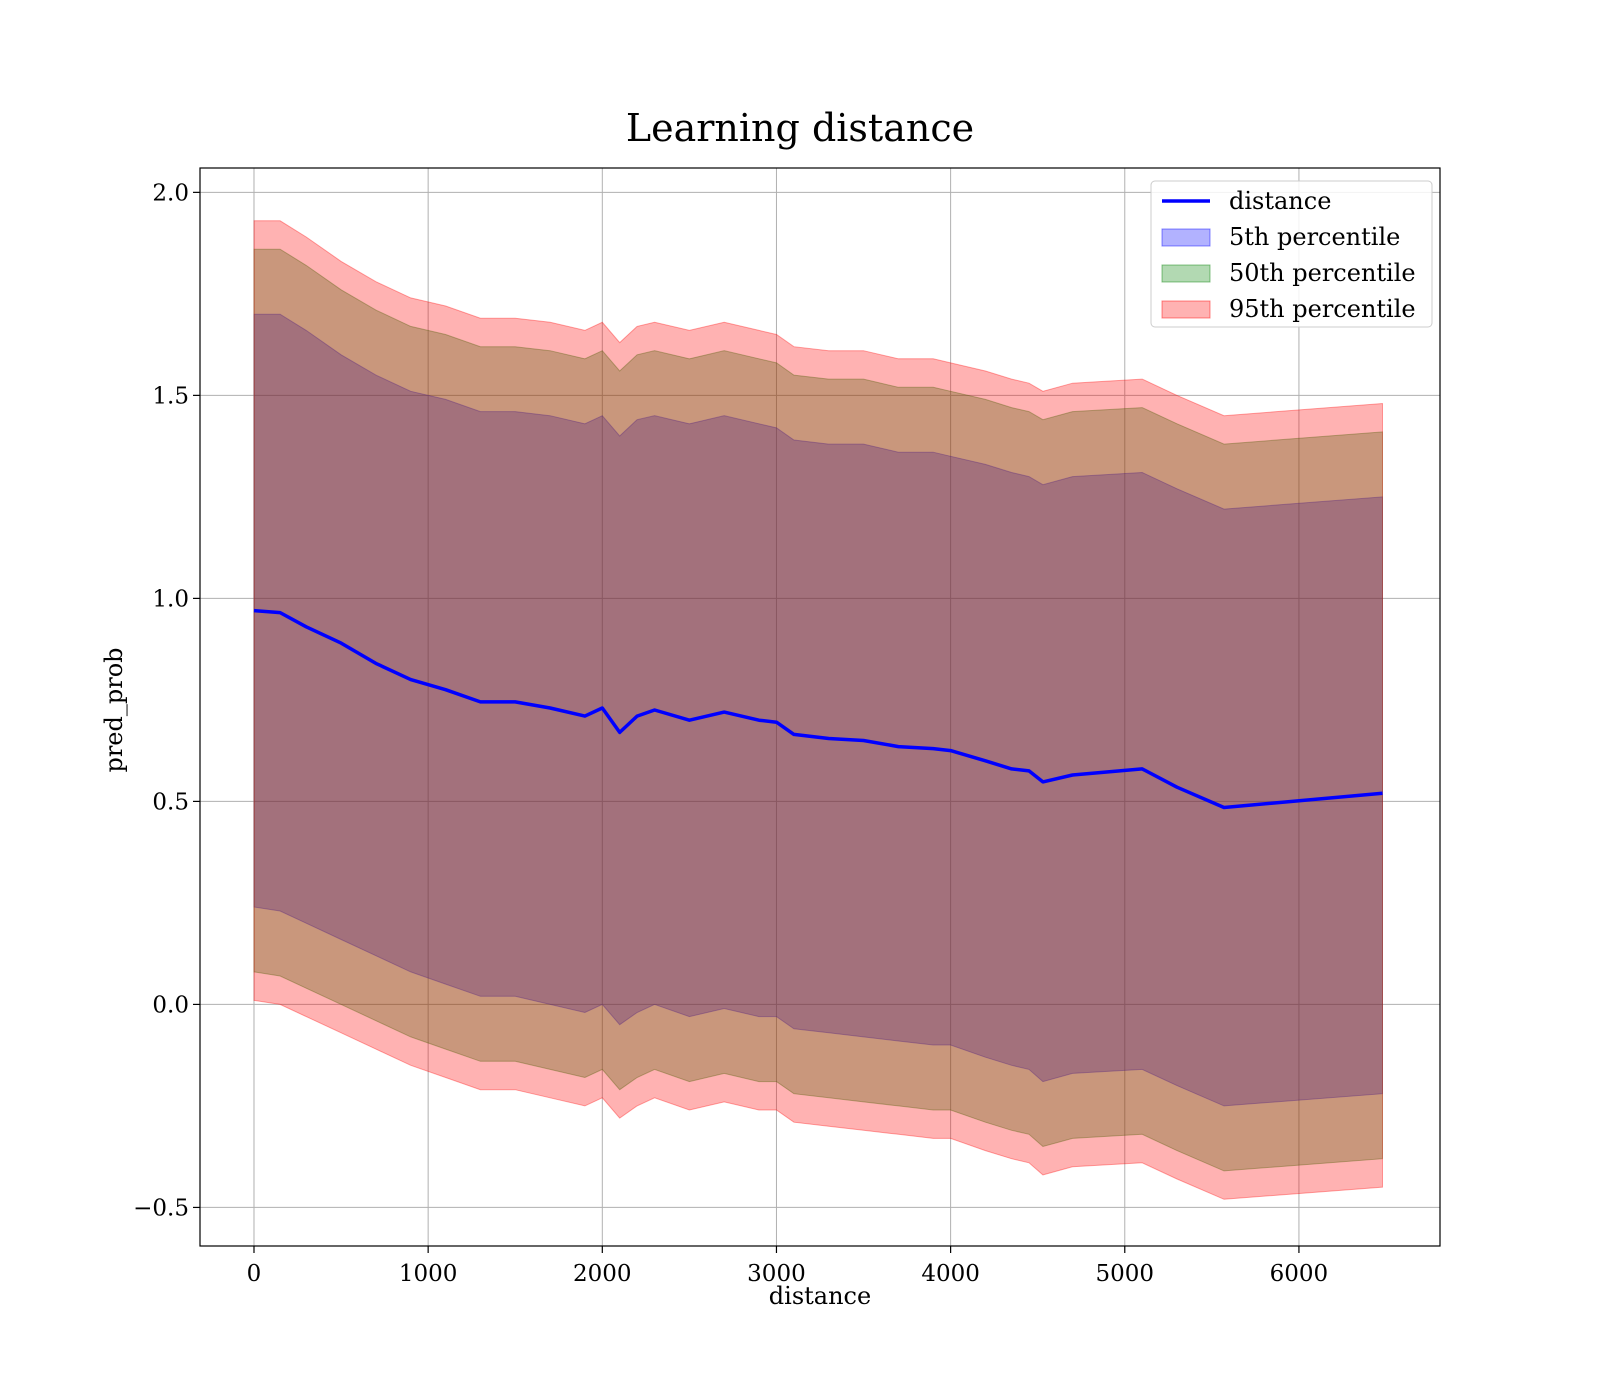 Image resolution: width=1600 pixels, height=1400 pixels. Describe the element at coordinates (1299, 1274) in the screenshot. I see `x-tick-label: 6000` at that location.